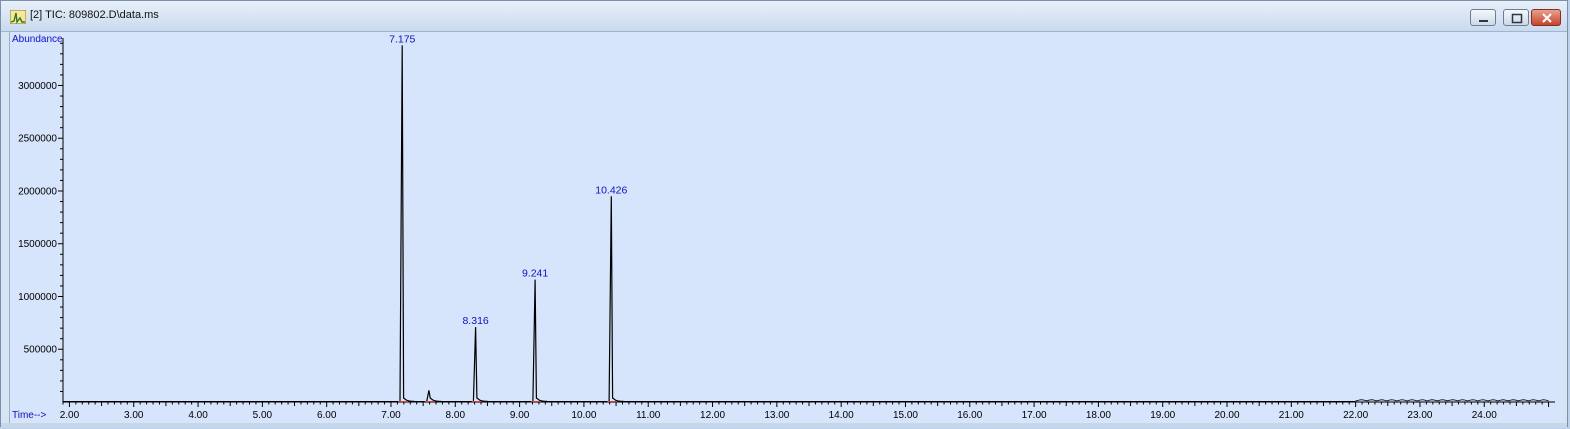 The image size is (1570, 429). Describe the element at coordinates (1227, 415) in the screenshot. I see `x-tick-label: 20.00` at that location.